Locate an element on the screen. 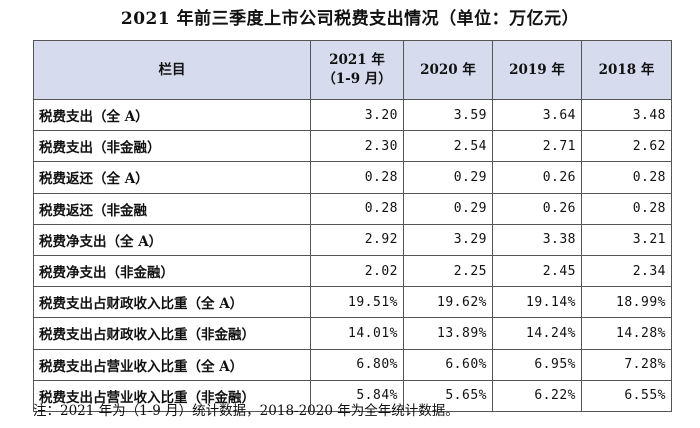 The image size is (700, 428). cell-2021: 3.20 is located at coordinates (357, 115).